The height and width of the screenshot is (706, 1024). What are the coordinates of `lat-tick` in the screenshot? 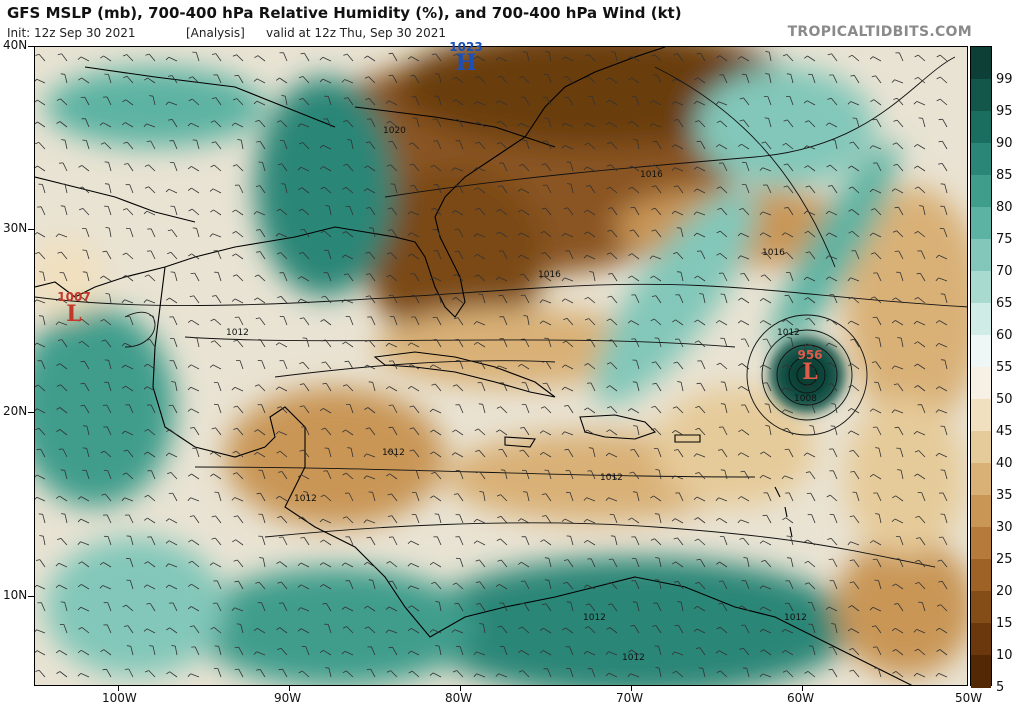 It's located at (31, 596).